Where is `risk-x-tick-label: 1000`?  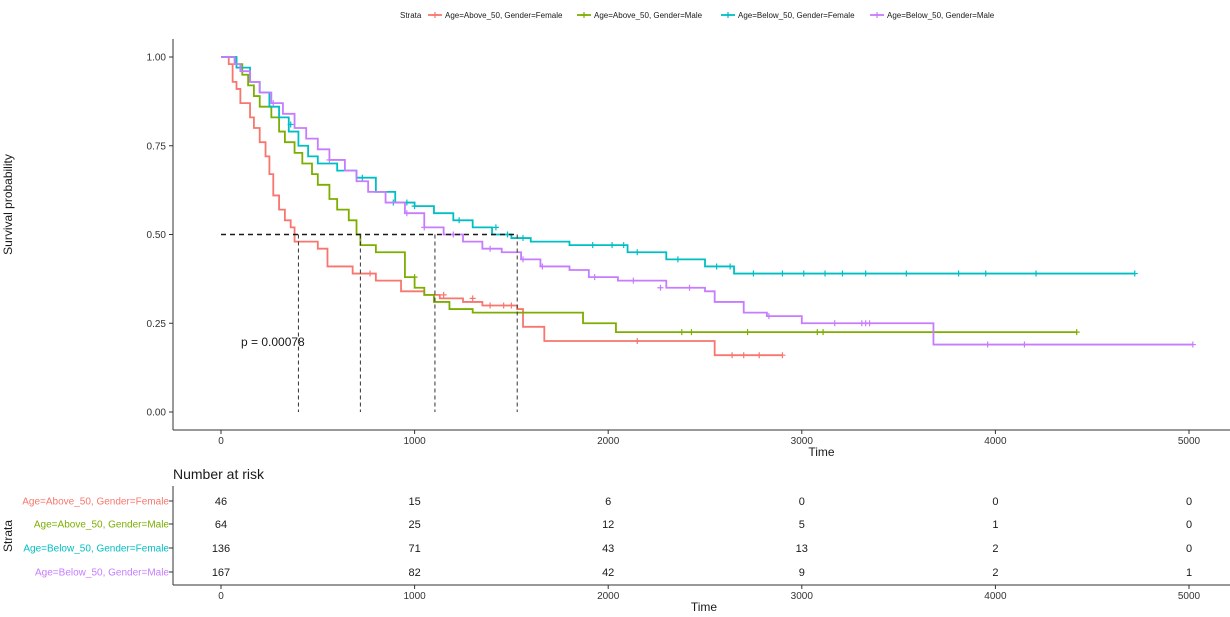 risk-x-tick-label: 1000 is located at coordinates (414, 596).